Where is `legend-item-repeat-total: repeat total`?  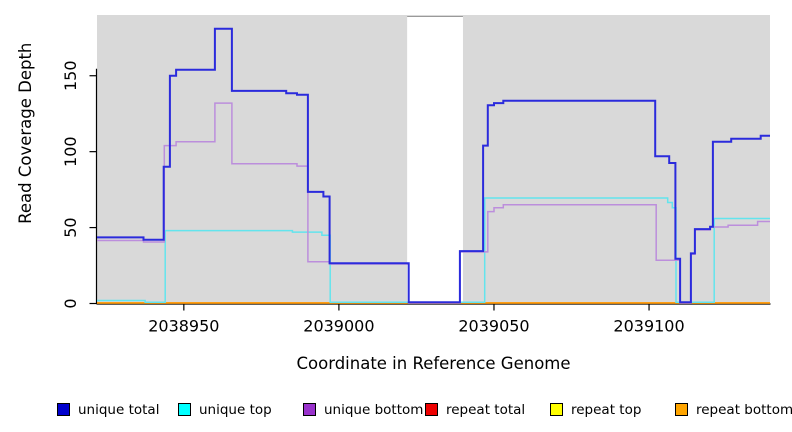
legend-item-repeat-total: repeat total is located at coordinates (475, 409).